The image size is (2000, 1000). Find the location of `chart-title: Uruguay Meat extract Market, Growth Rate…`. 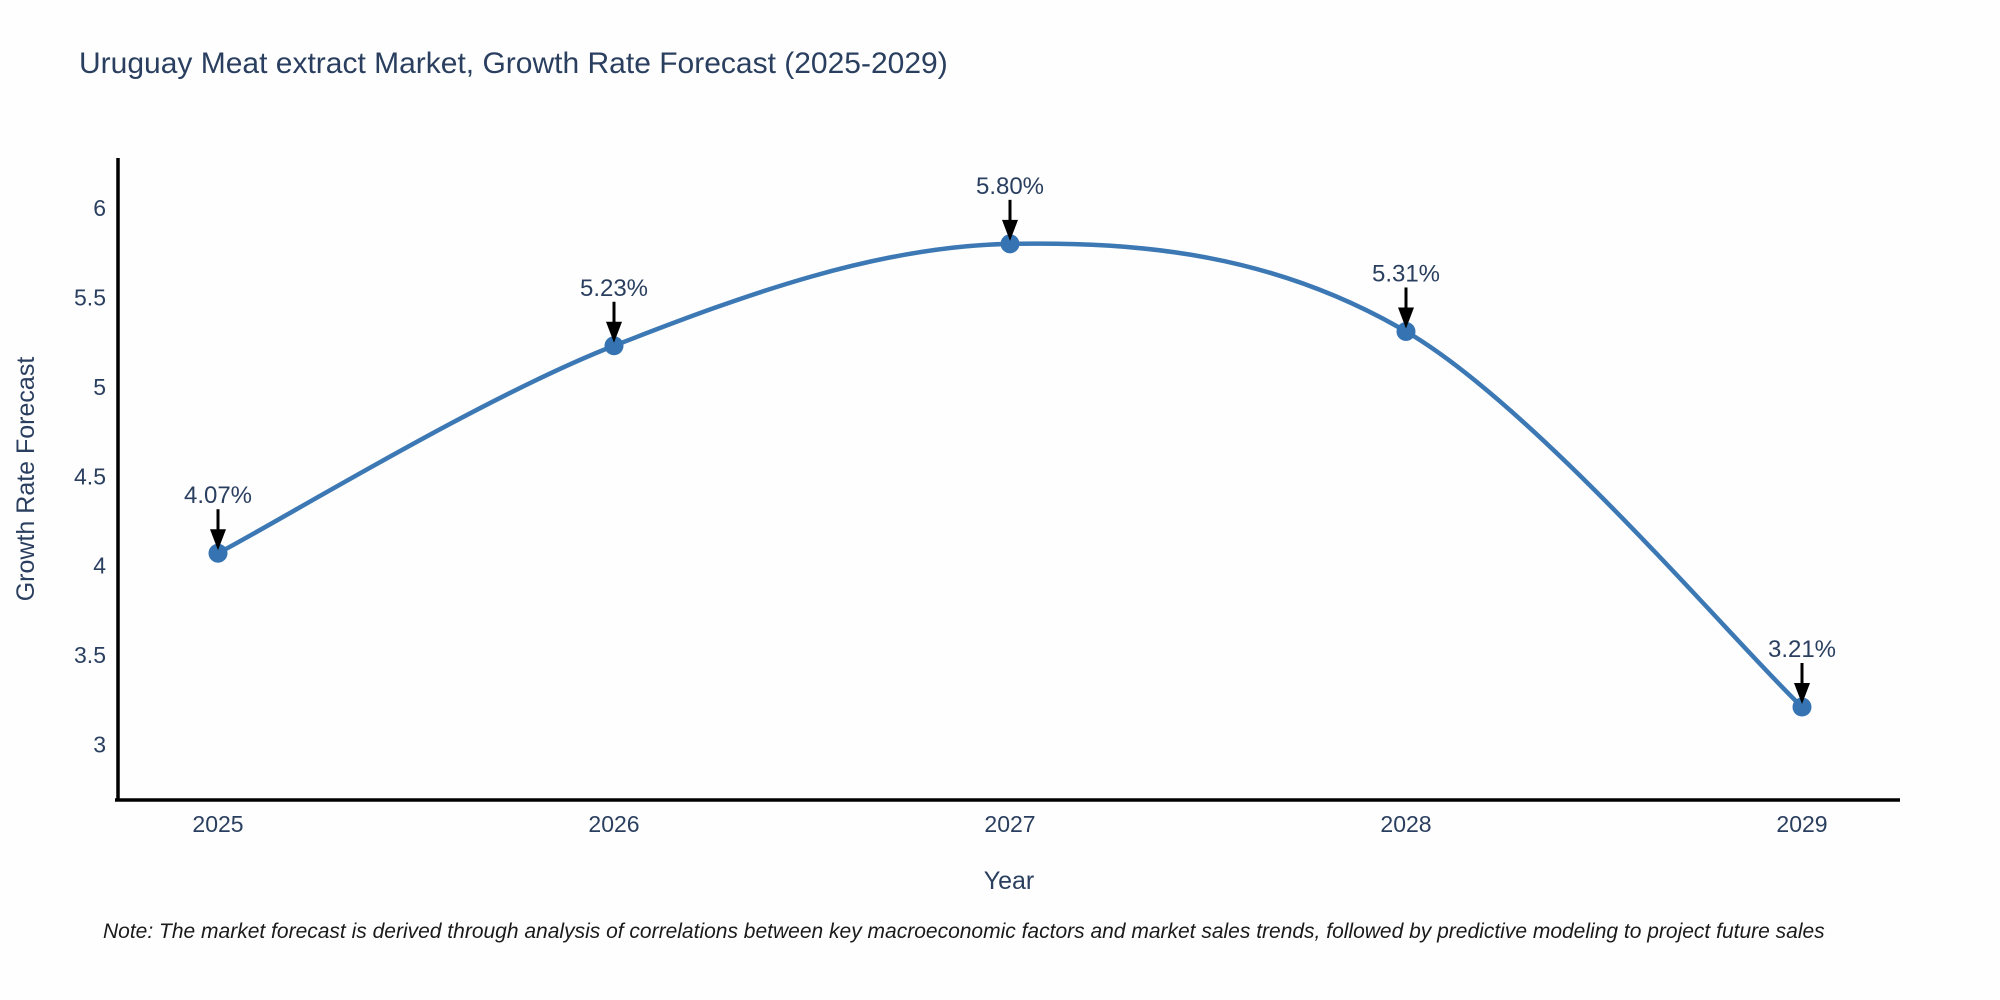

chart-title: Uruguay Meat extract Market, Growth Rate… is located at coordinates (513, 63).